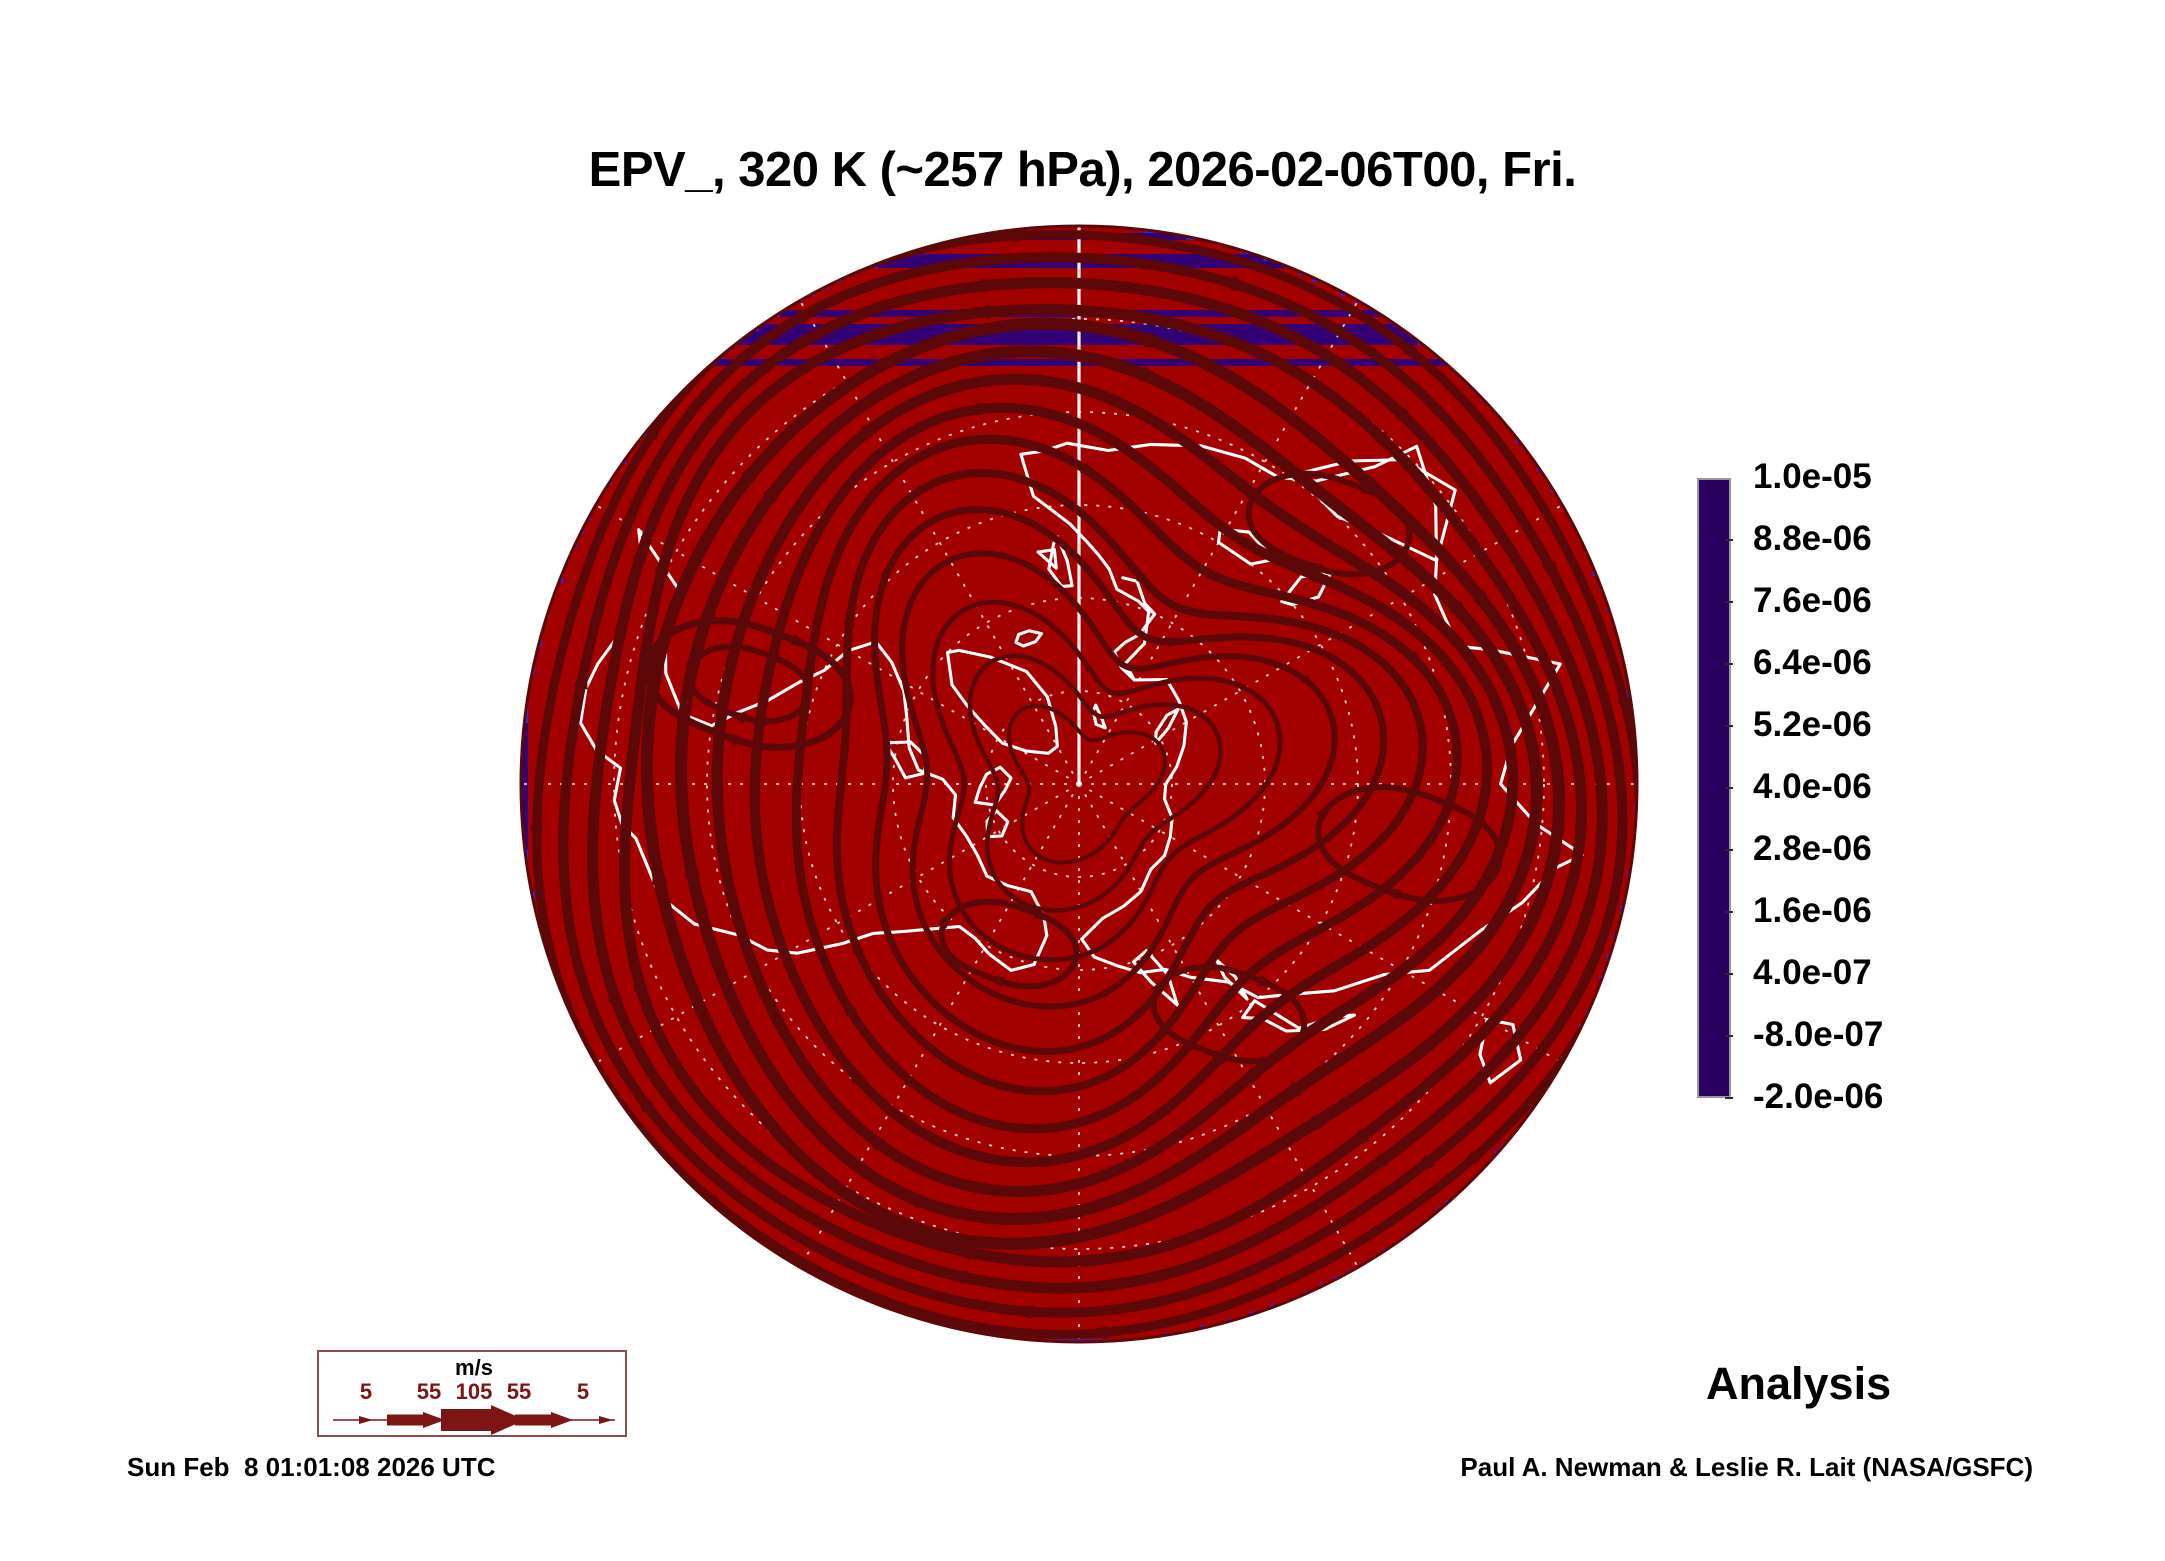  I want to click on colorbar-tick-label: -2.0e-06, so click(1818, 1096).